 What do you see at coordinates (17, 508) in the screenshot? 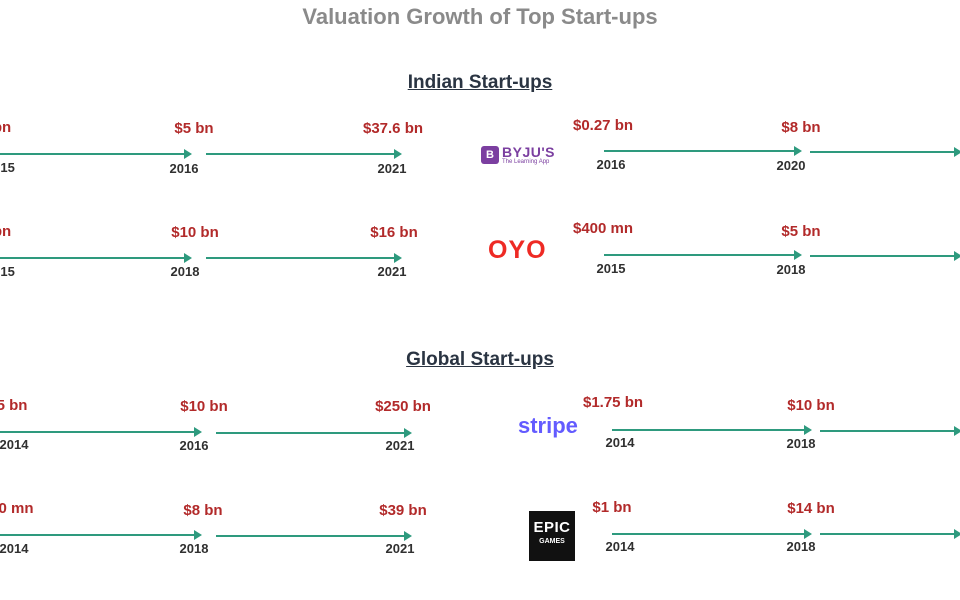
I see `value-label: 0 mn` at bounding box center [17, 508].